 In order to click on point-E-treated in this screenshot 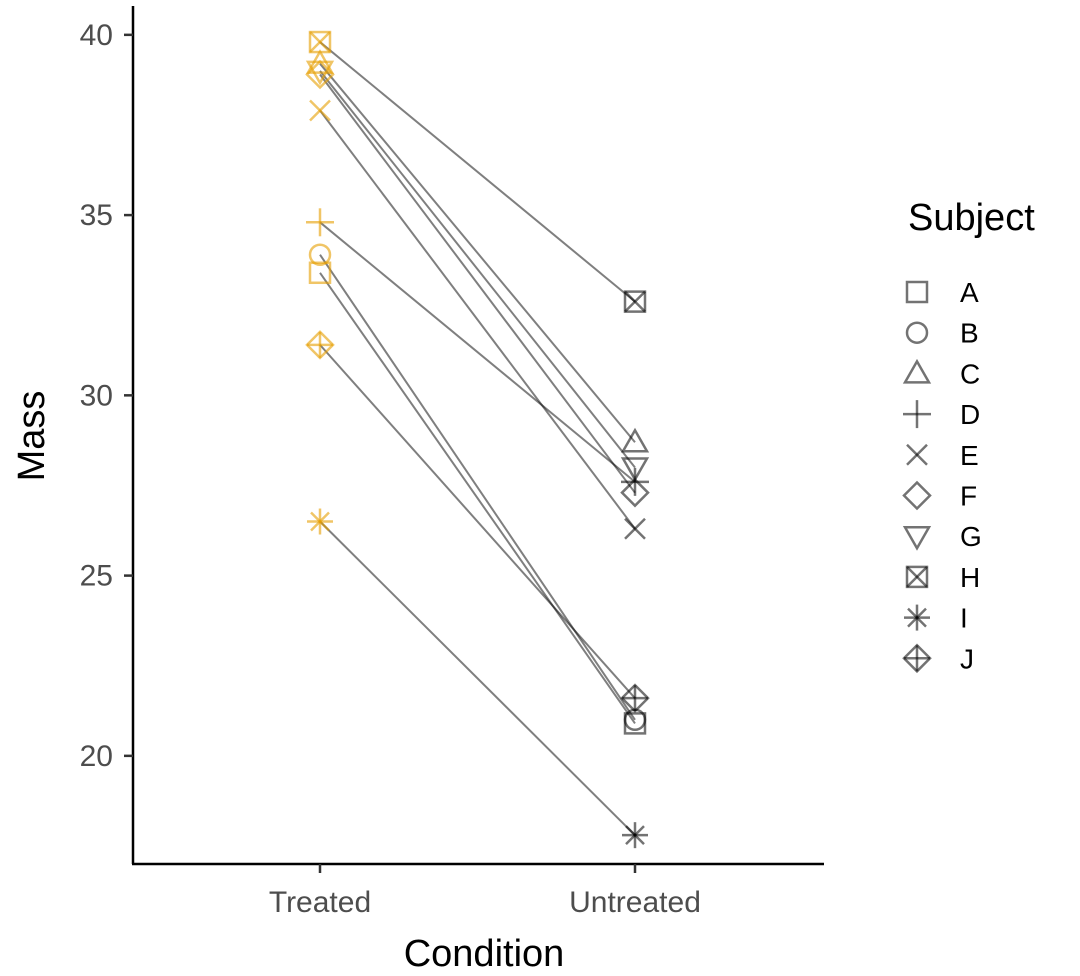, I will do `click(320, 110)`.